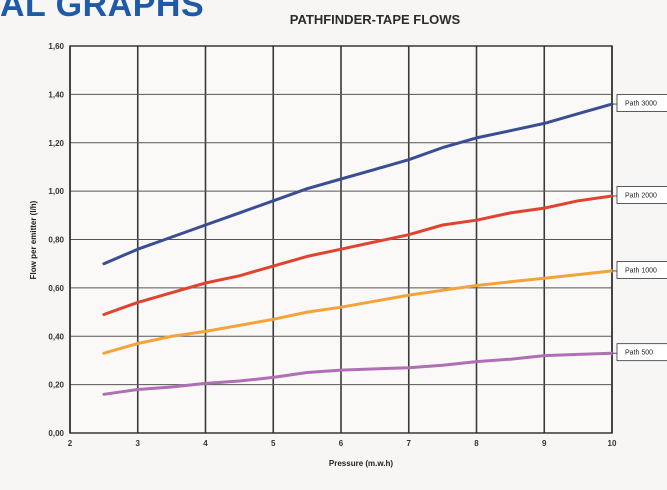 The height and width of the screenshot is (490, 667). Describe the element at coordinates (639, 353) in the screenshot. I see `legend-label: Path 500` at that location.